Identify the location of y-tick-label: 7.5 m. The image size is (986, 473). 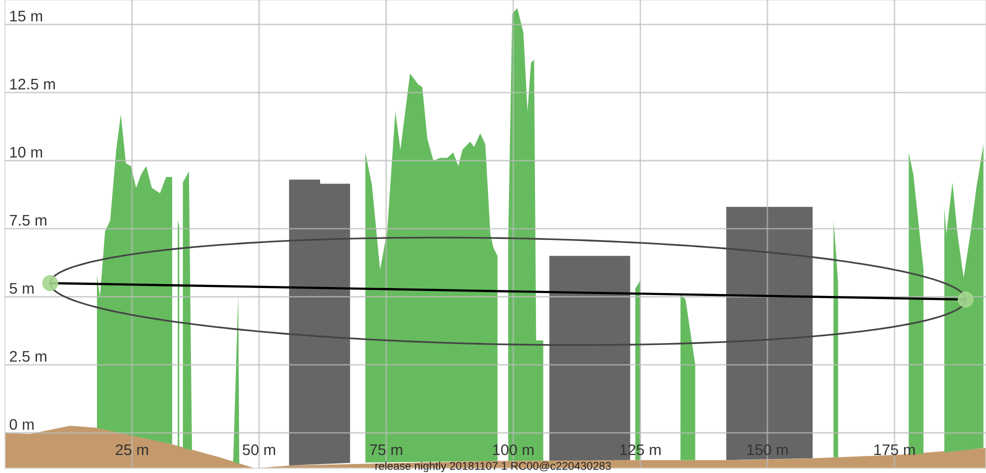
(28, 220).